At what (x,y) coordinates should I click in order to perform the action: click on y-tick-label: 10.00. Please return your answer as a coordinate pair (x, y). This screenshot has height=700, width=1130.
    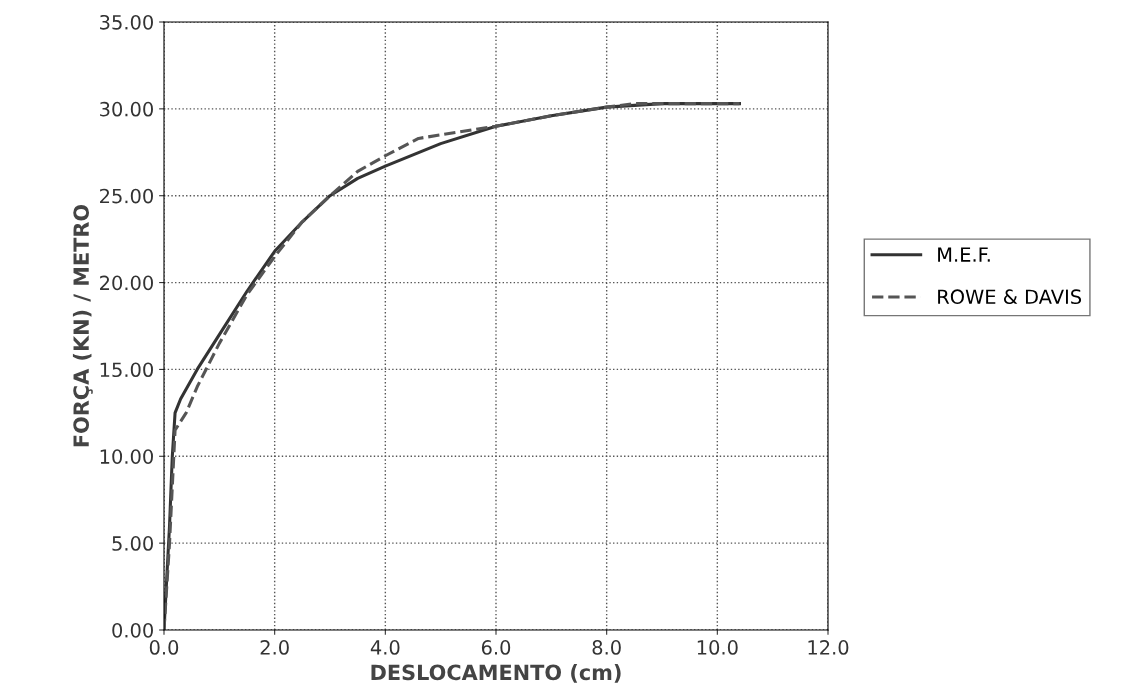
    Looking at the image, I should click on (126, 456).